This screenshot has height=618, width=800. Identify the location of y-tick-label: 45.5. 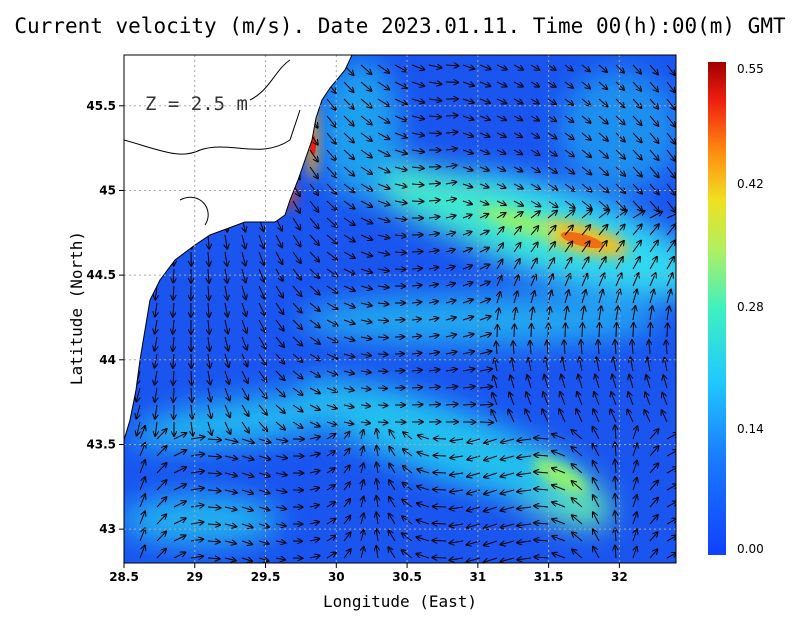
(101, 106).